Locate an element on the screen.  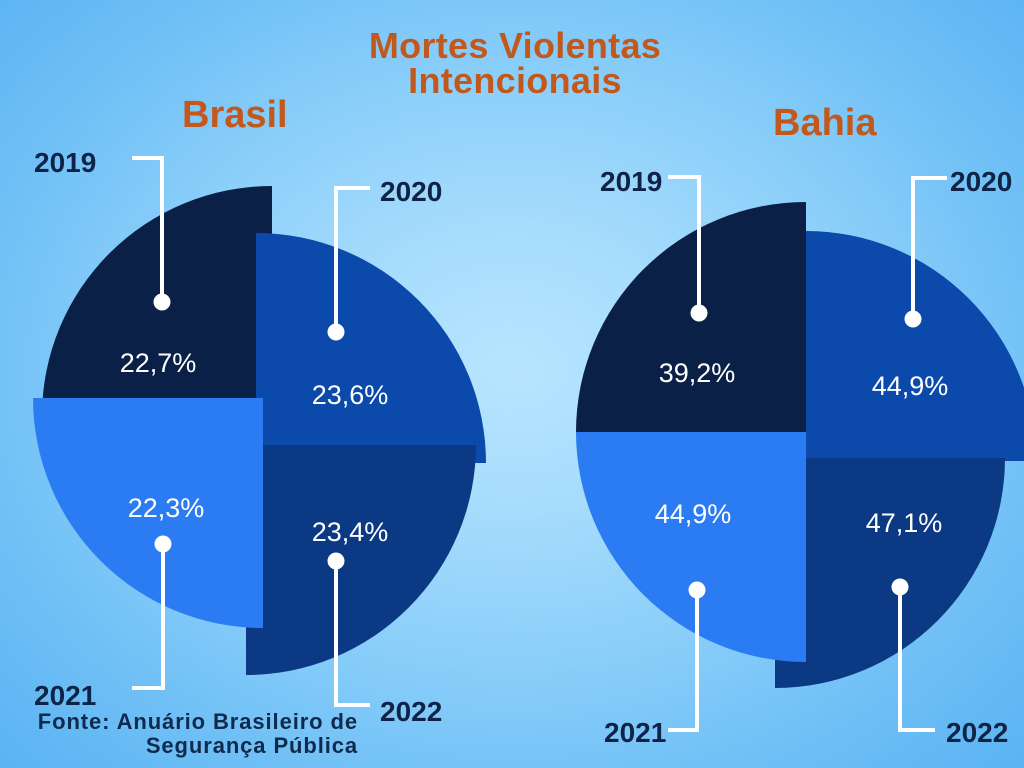
brasil-value-labels: 22,7% 23,6% 22,3% 23,4% is located at coordinates (254, 447).